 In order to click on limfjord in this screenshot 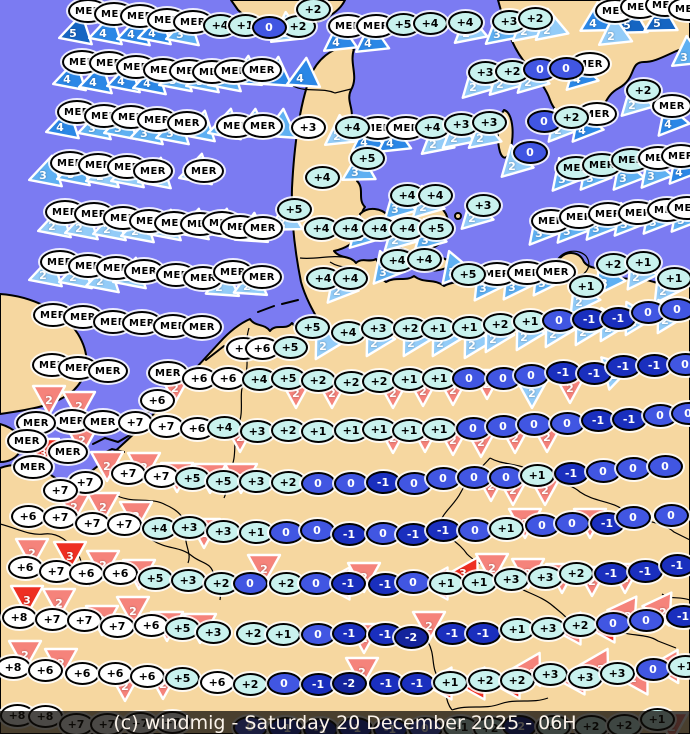, I will do `click(322, 89)`.